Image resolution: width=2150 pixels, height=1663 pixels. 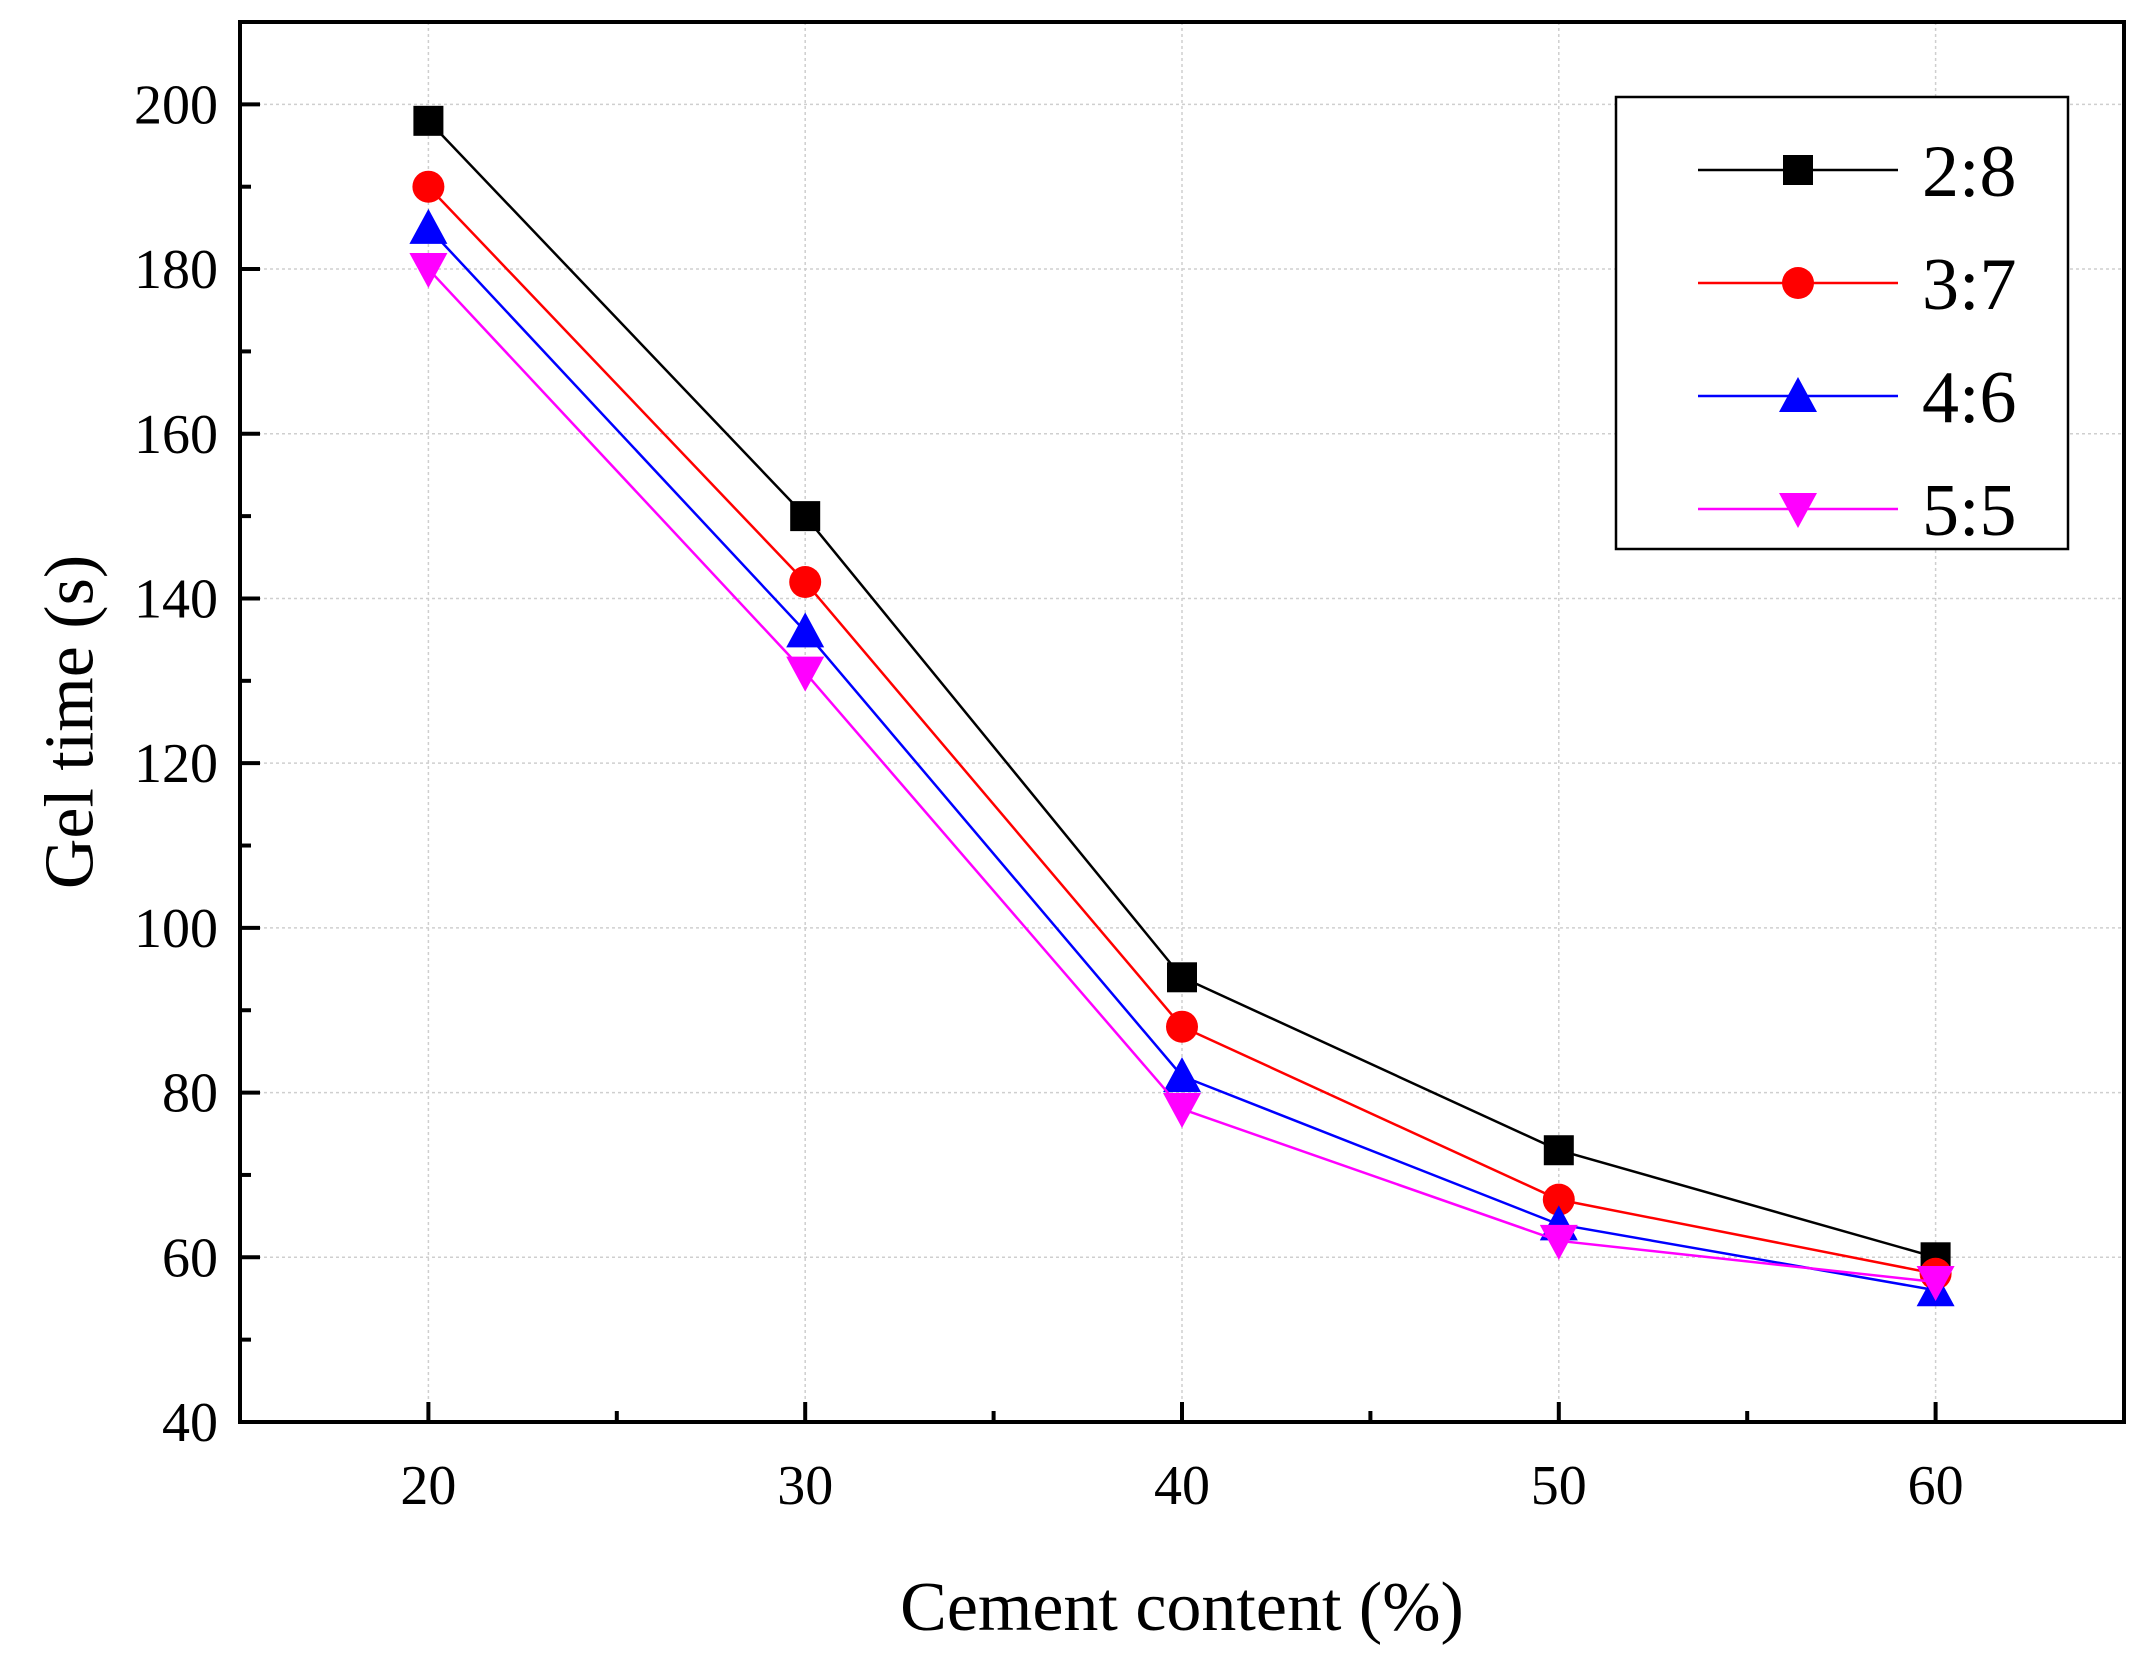 I want to click on y-axis-title: Gel time (s), so click(x=70, y=722).